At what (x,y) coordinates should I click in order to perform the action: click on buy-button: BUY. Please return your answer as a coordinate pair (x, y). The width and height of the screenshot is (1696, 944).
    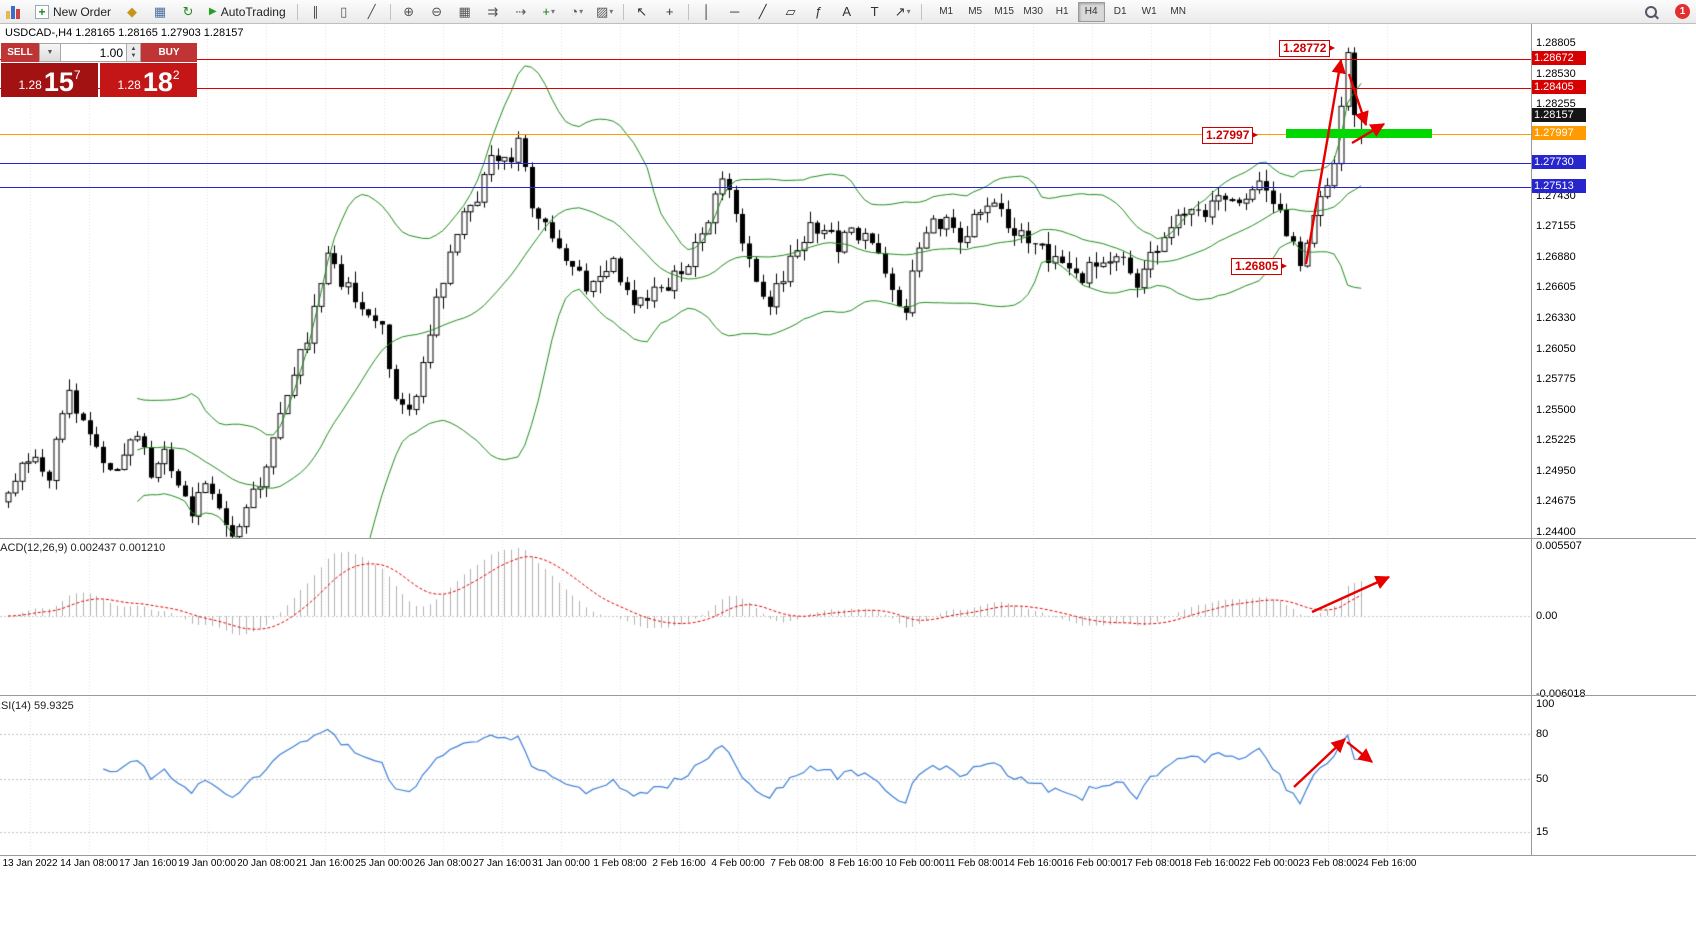
    Looking at the image, I should click on (169, 52).